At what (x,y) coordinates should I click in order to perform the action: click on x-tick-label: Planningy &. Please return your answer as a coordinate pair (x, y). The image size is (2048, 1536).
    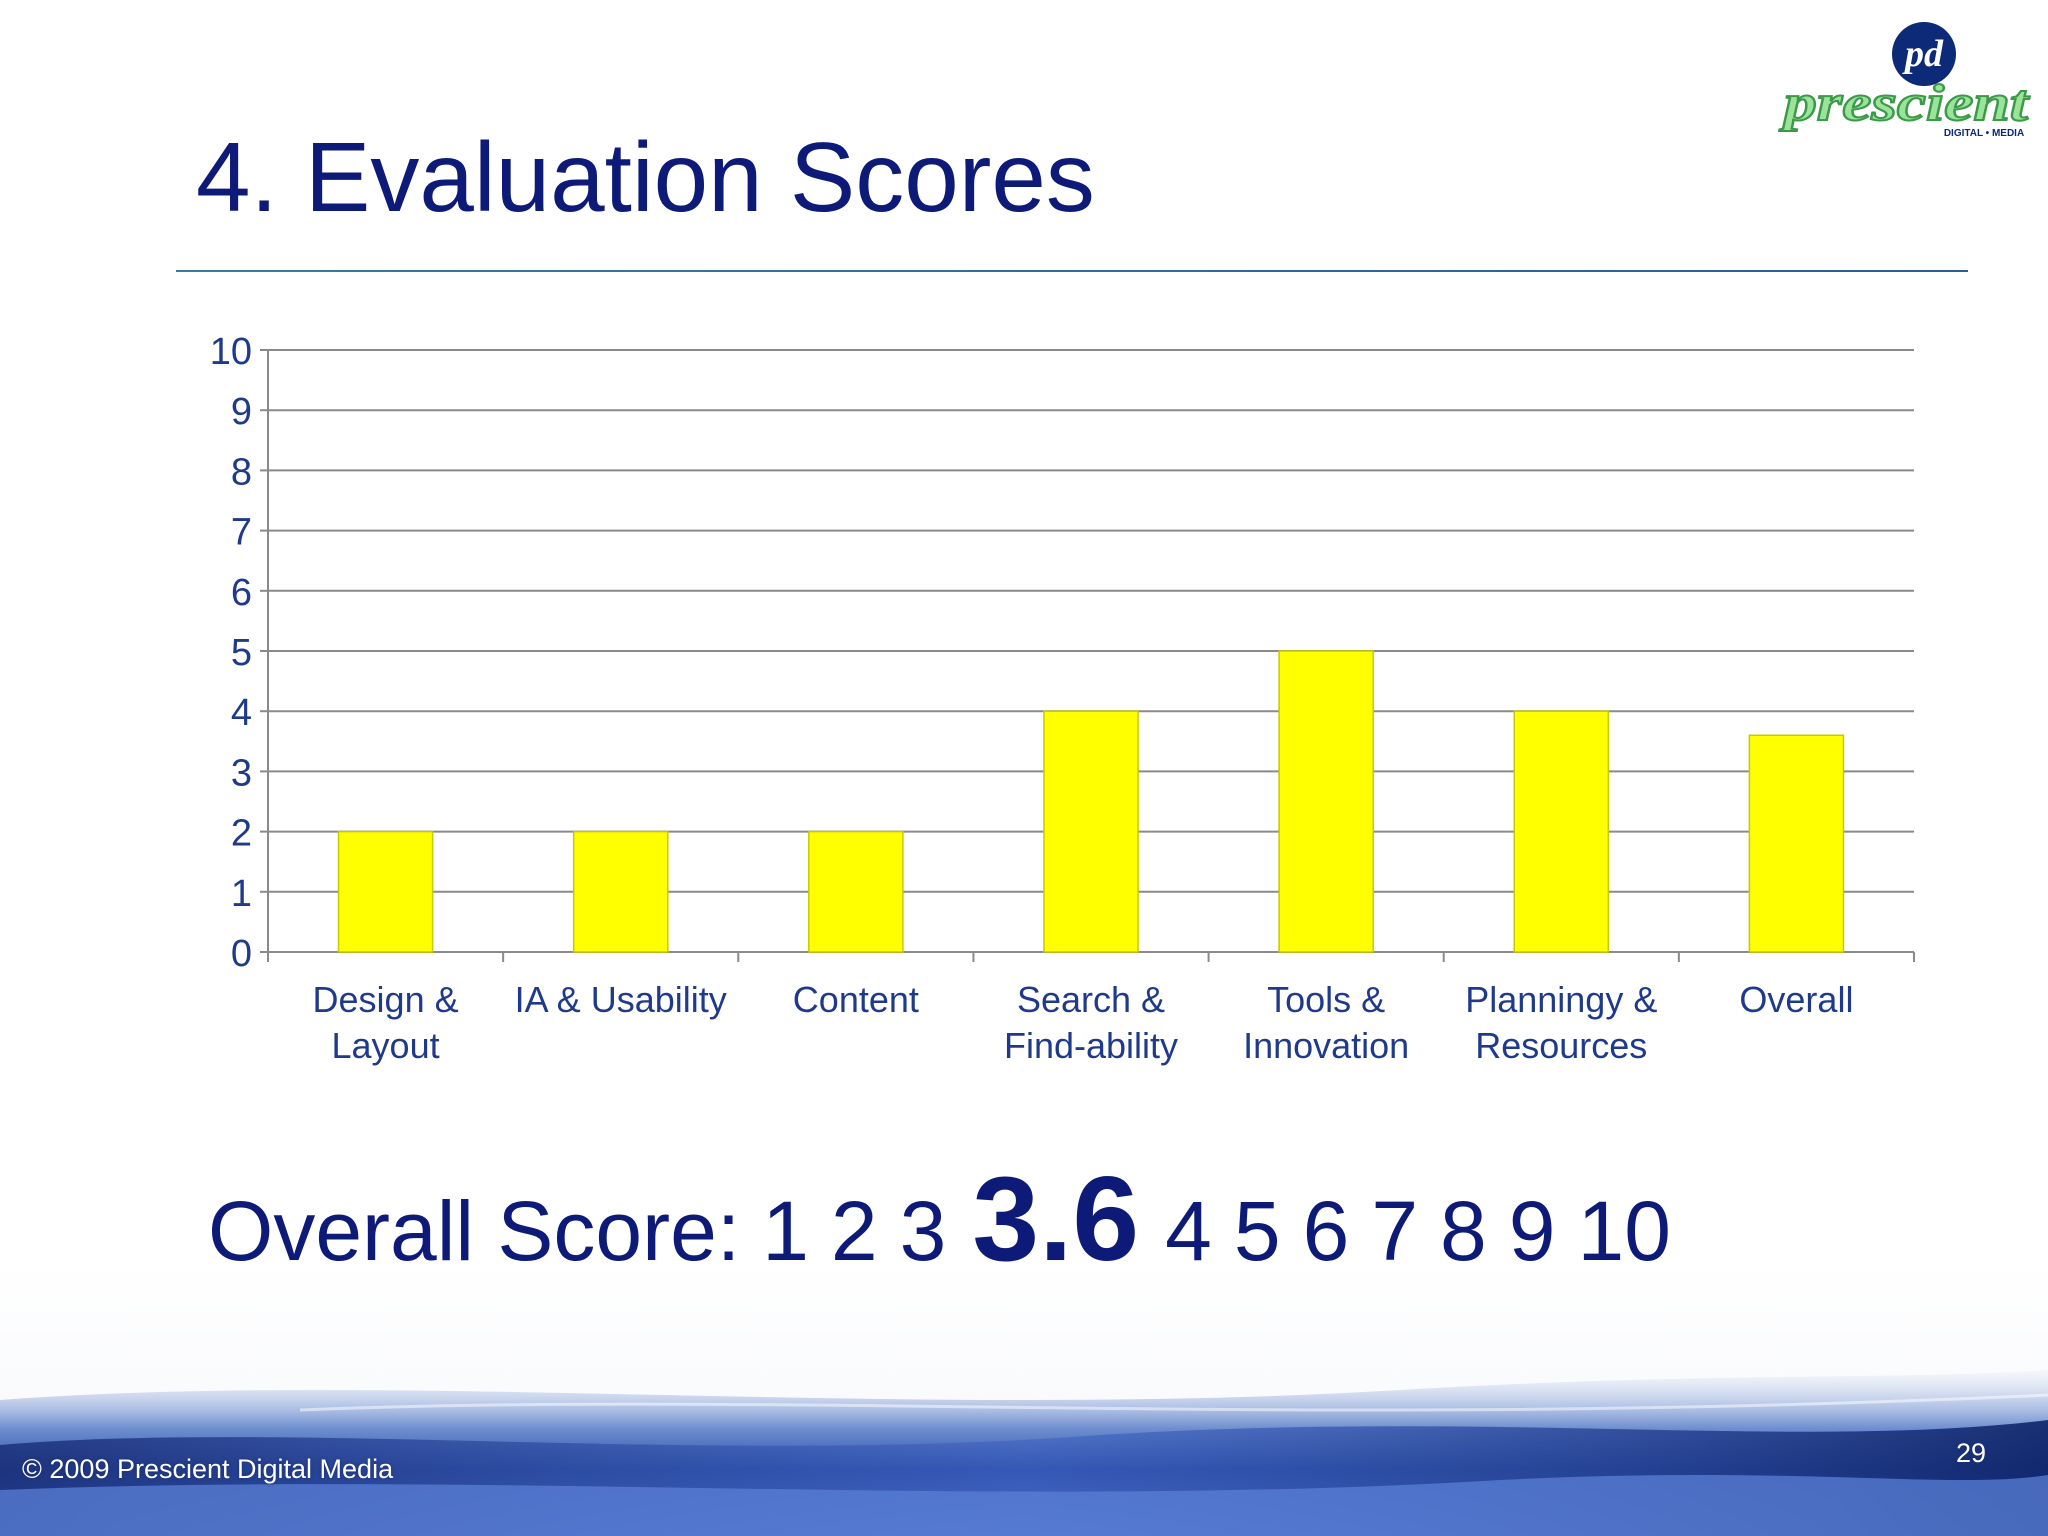
    Looking at the image, I should click on (1561, 999).